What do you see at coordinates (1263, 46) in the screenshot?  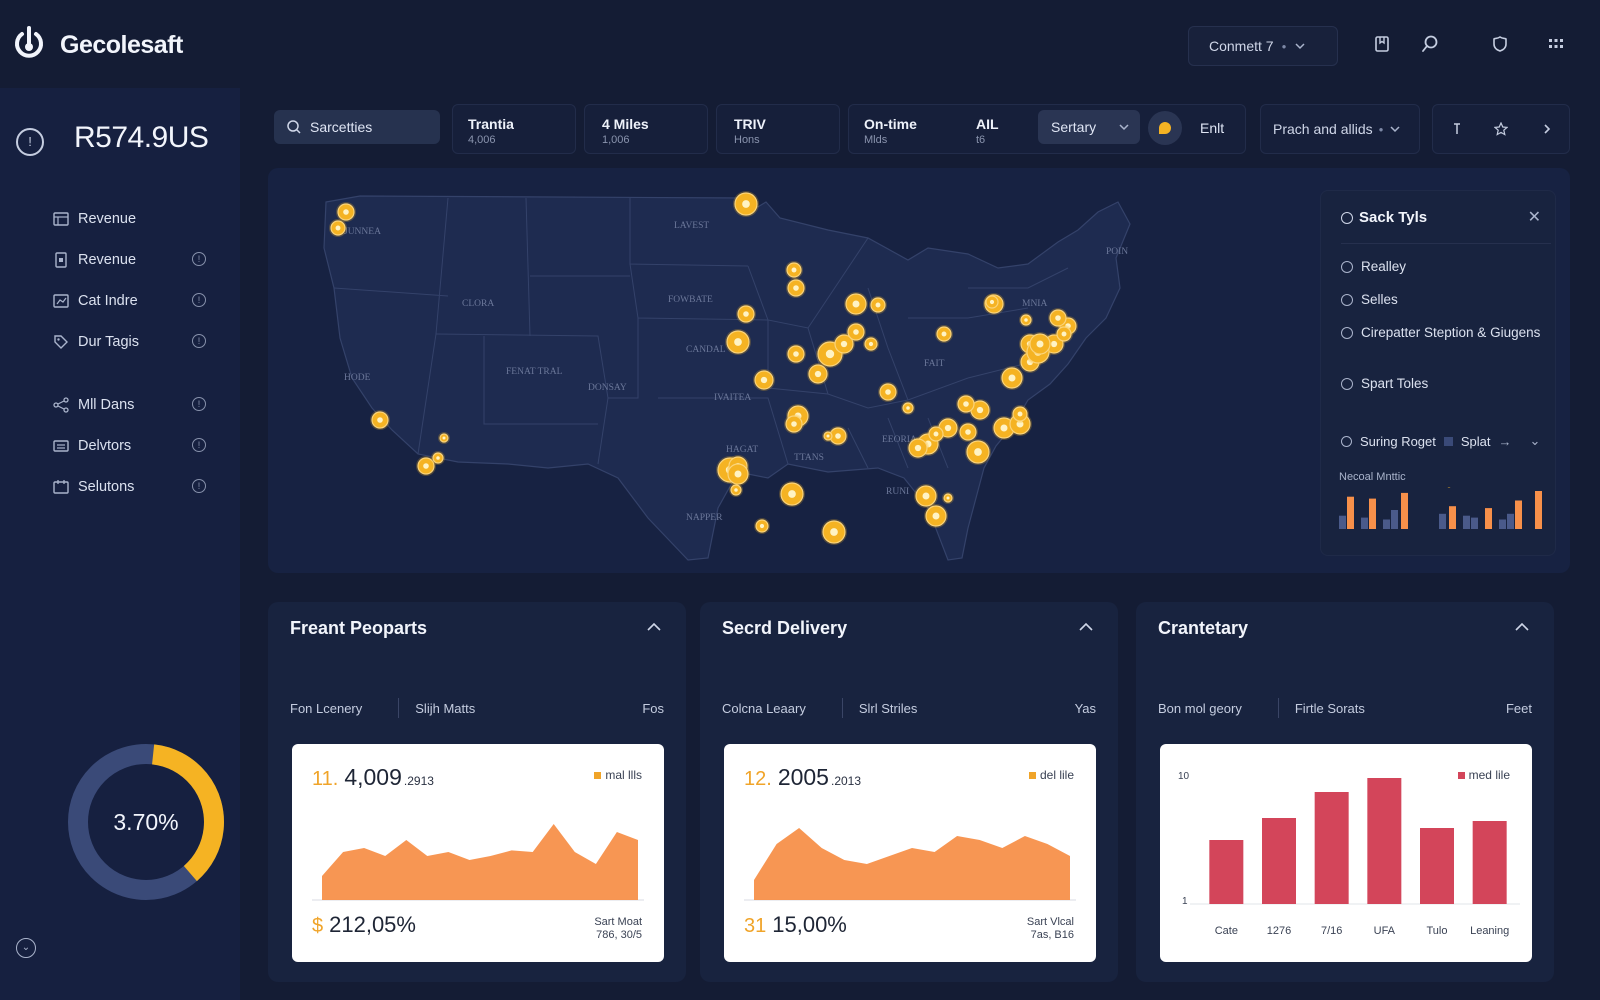 I see `connect-dropdown: Conmett 7 ●` at bounding box center [1263, 46].